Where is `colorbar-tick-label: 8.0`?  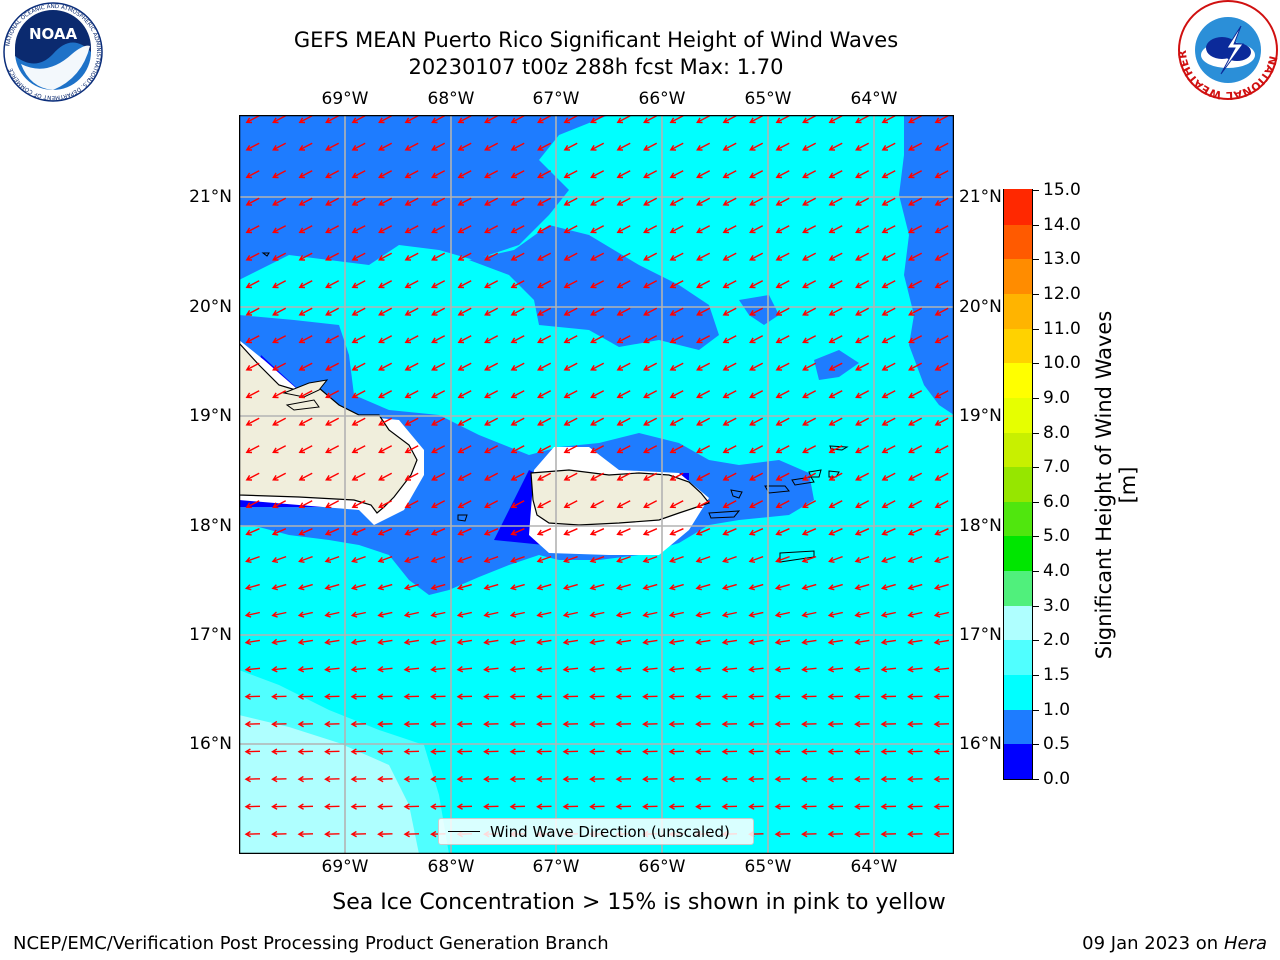
colorbar-tick-label: 8.0 is located at coordinates (1057, 432).